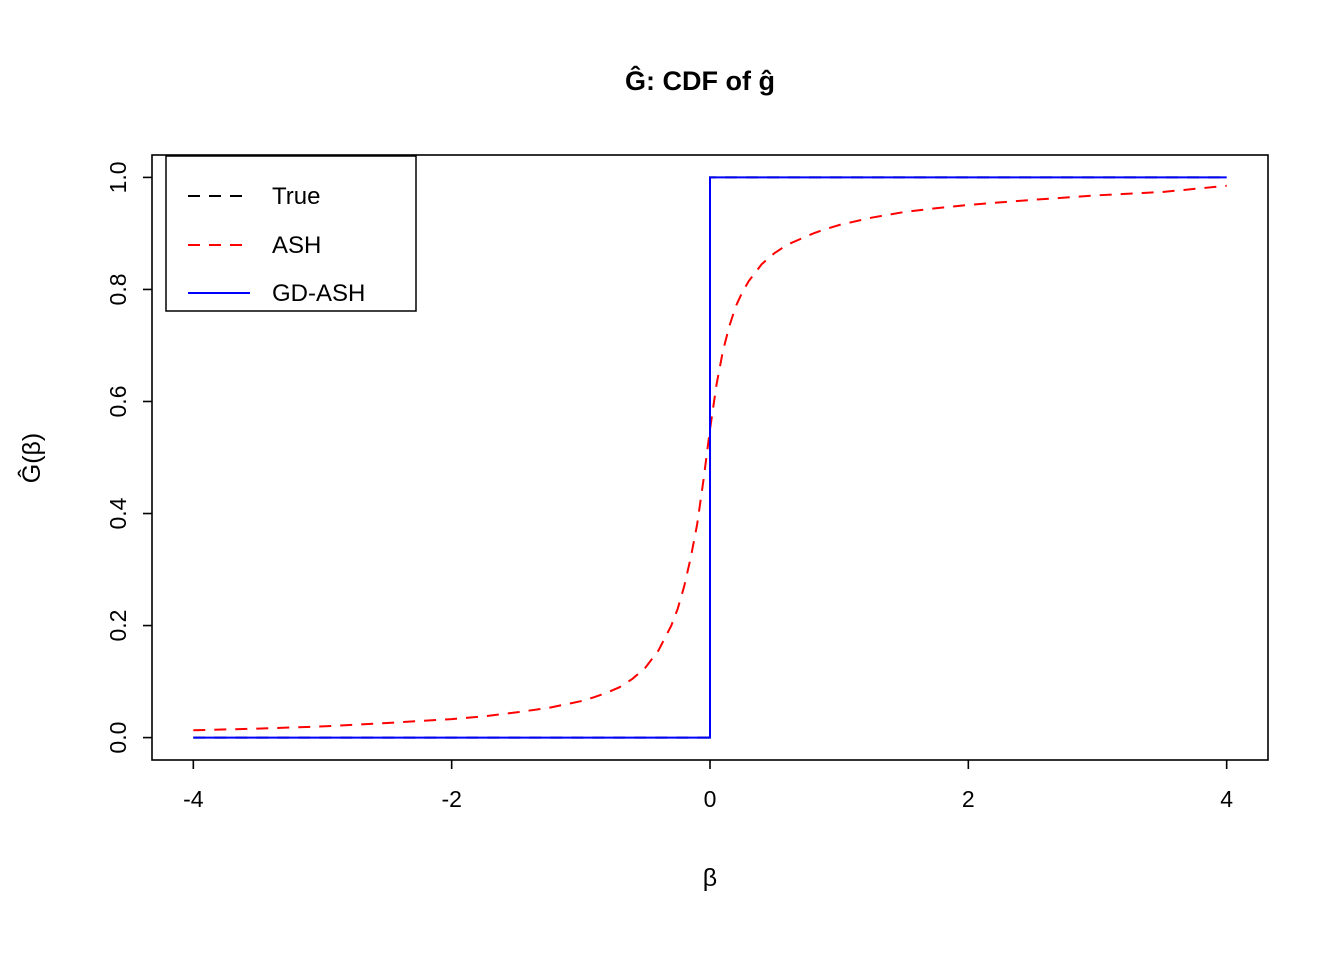 Image resolution: width=1344 pixels, height=960 pixels. I want to click on y-tick-label: 0.2, so click(118, 626).